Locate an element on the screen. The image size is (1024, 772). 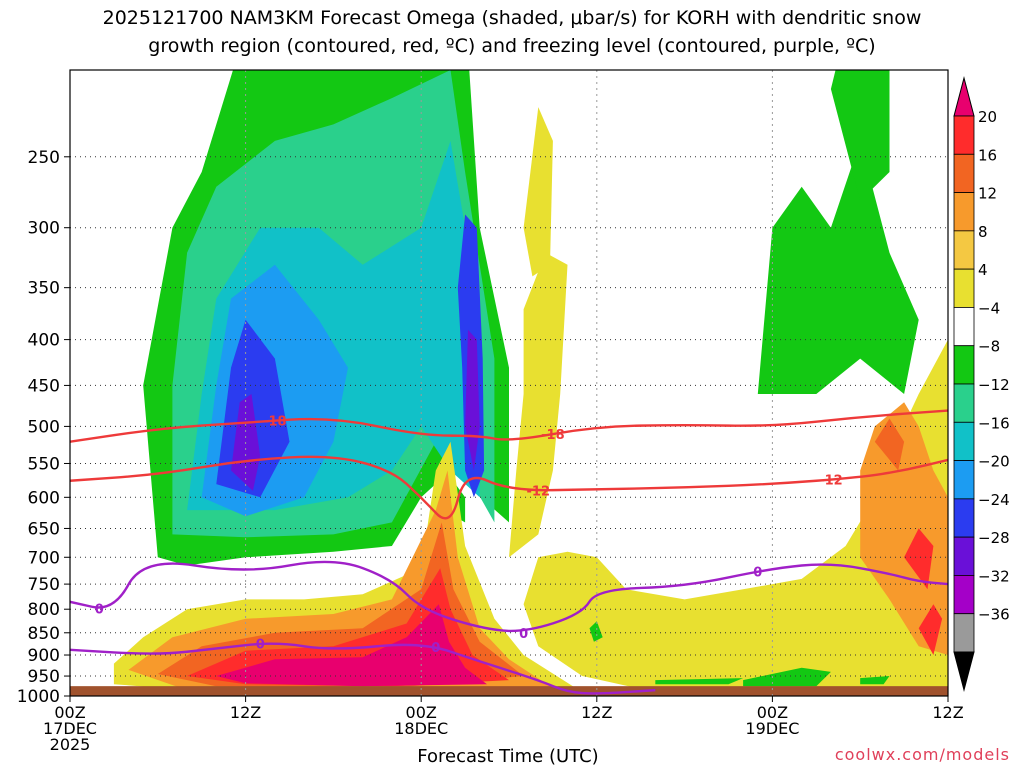
omega-region-green-late is located at coordinates (838, 267).